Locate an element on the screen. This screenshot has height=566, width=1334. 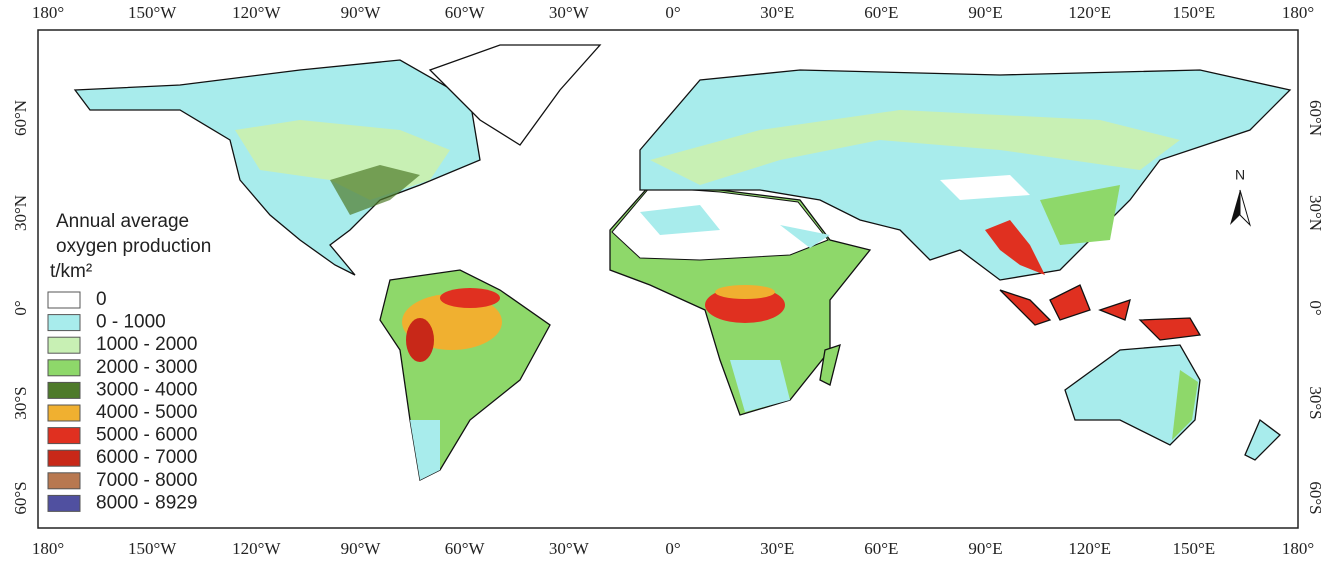
north-label: N is located at coordinates (1240, 175).